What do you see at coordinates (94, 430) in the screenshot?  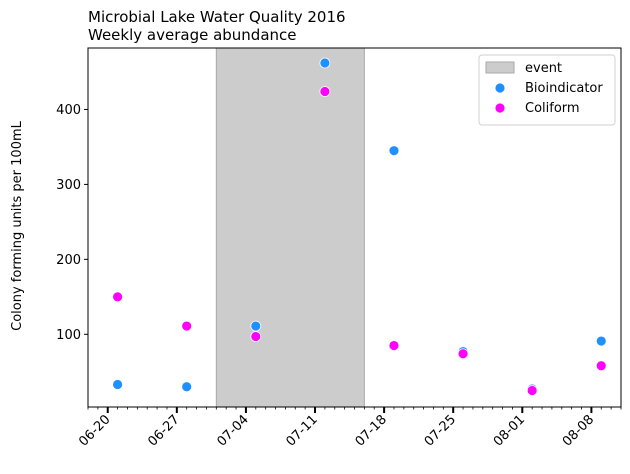 I see `x-tick-label: 06-20` at bounding box center [94, 430].